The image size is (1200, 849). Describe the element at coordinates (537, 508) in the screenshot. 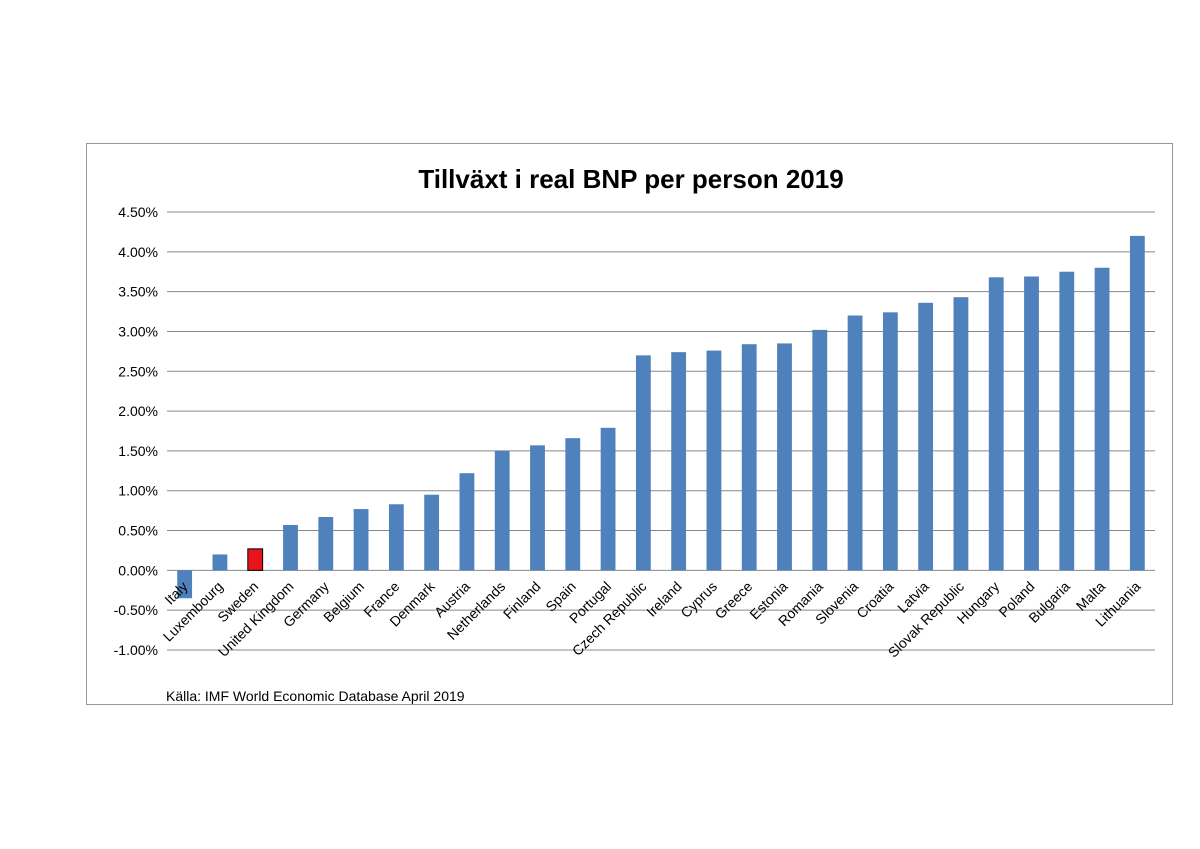

I see `bar-finland` at that location.